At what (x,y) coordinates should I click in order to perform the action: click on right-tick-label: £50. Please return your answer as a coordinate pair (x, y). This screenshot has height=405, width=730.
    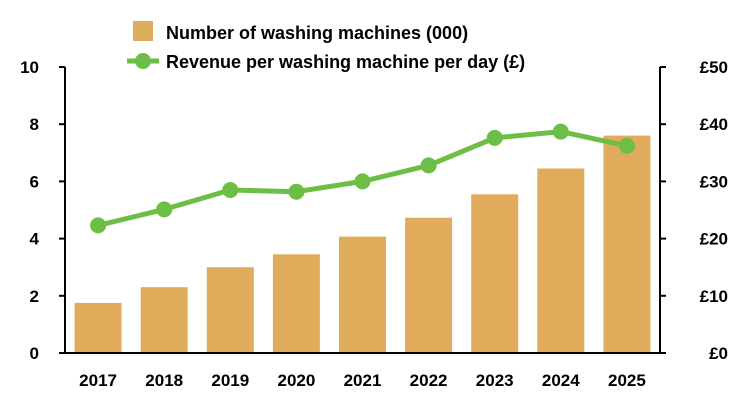
    Looking at the image, I should click on (714, 67).